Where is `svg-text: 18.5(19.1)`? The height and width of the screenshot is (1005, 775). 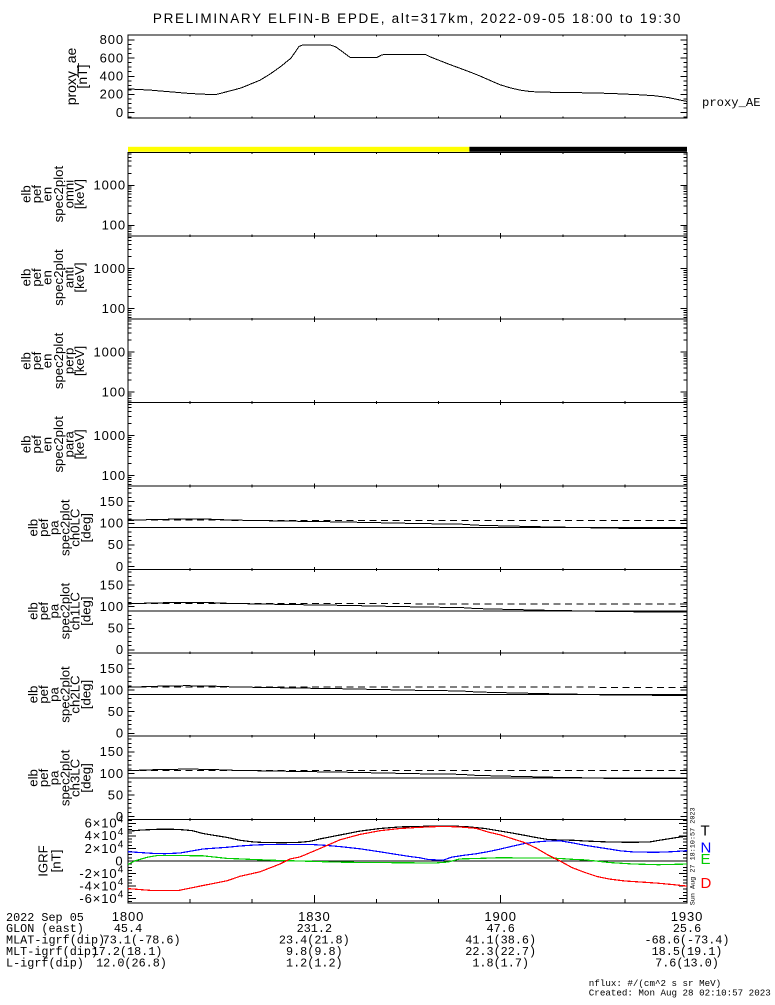
svg-text: 18.5(19.1) is located at coordinates (687, 952).